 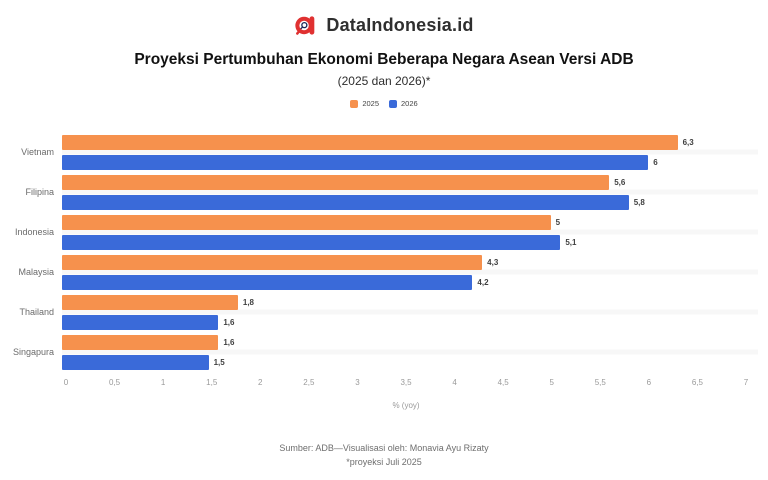 I want to click on row-plot-area: 4,3 4,2, so click(x=410, y=272).